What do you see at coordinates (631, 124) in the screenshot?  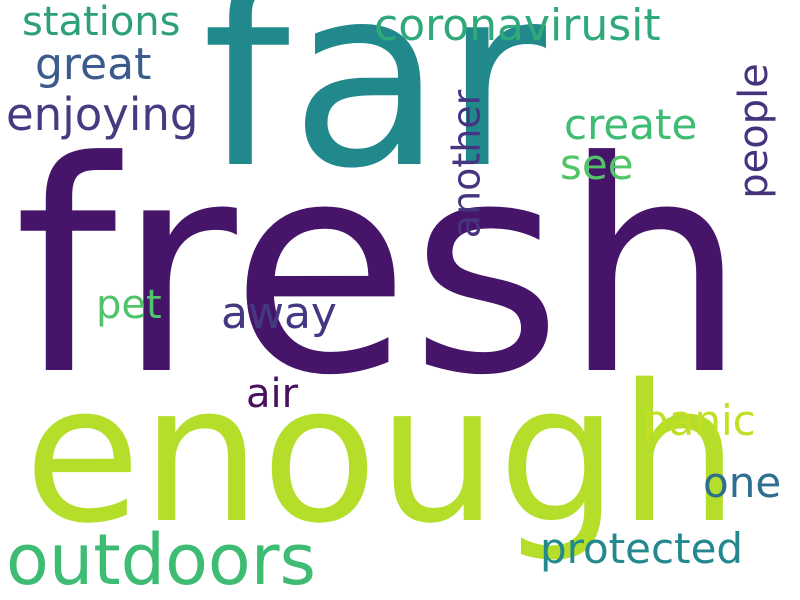 I see `word-create: create` at bounding box center [631, 124].